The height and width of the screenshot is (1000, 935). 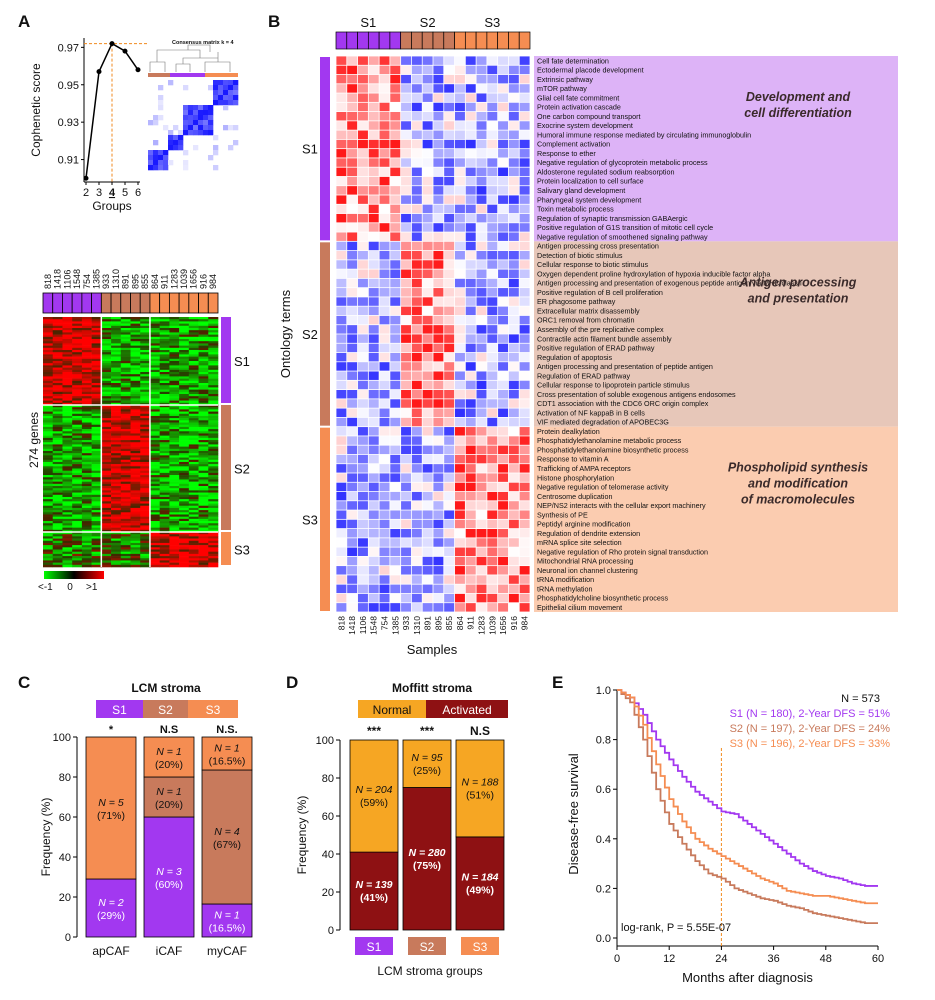 What do you see at coordinates (126, 281) in the screenshot?
I see `heatmap-a-sample-id: 891` at bounding box center [126, 281].